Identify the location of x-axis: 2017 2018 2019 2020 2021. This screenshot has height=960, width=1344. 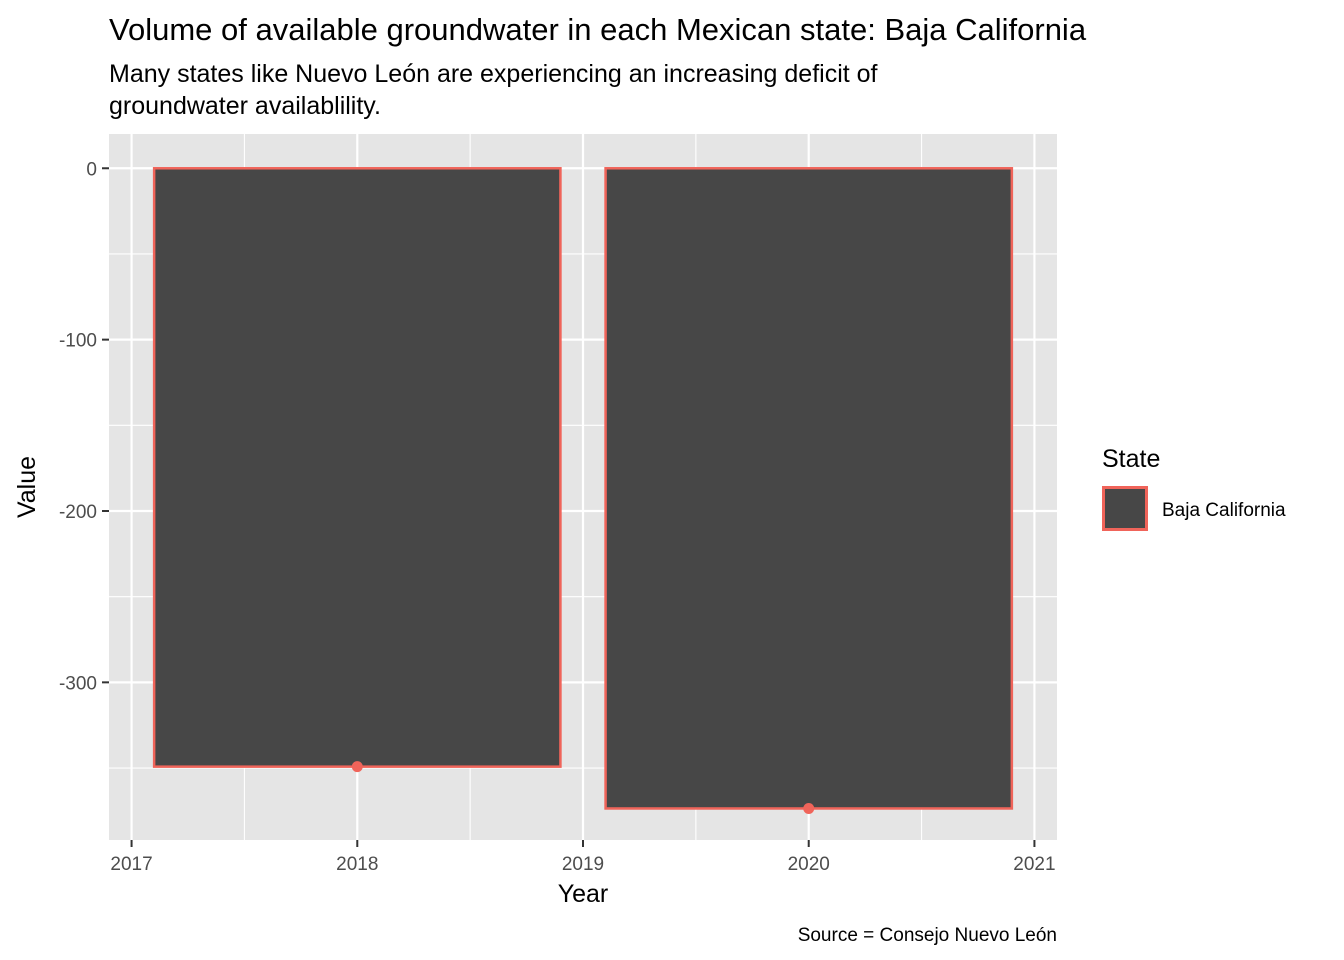
(583, 857).